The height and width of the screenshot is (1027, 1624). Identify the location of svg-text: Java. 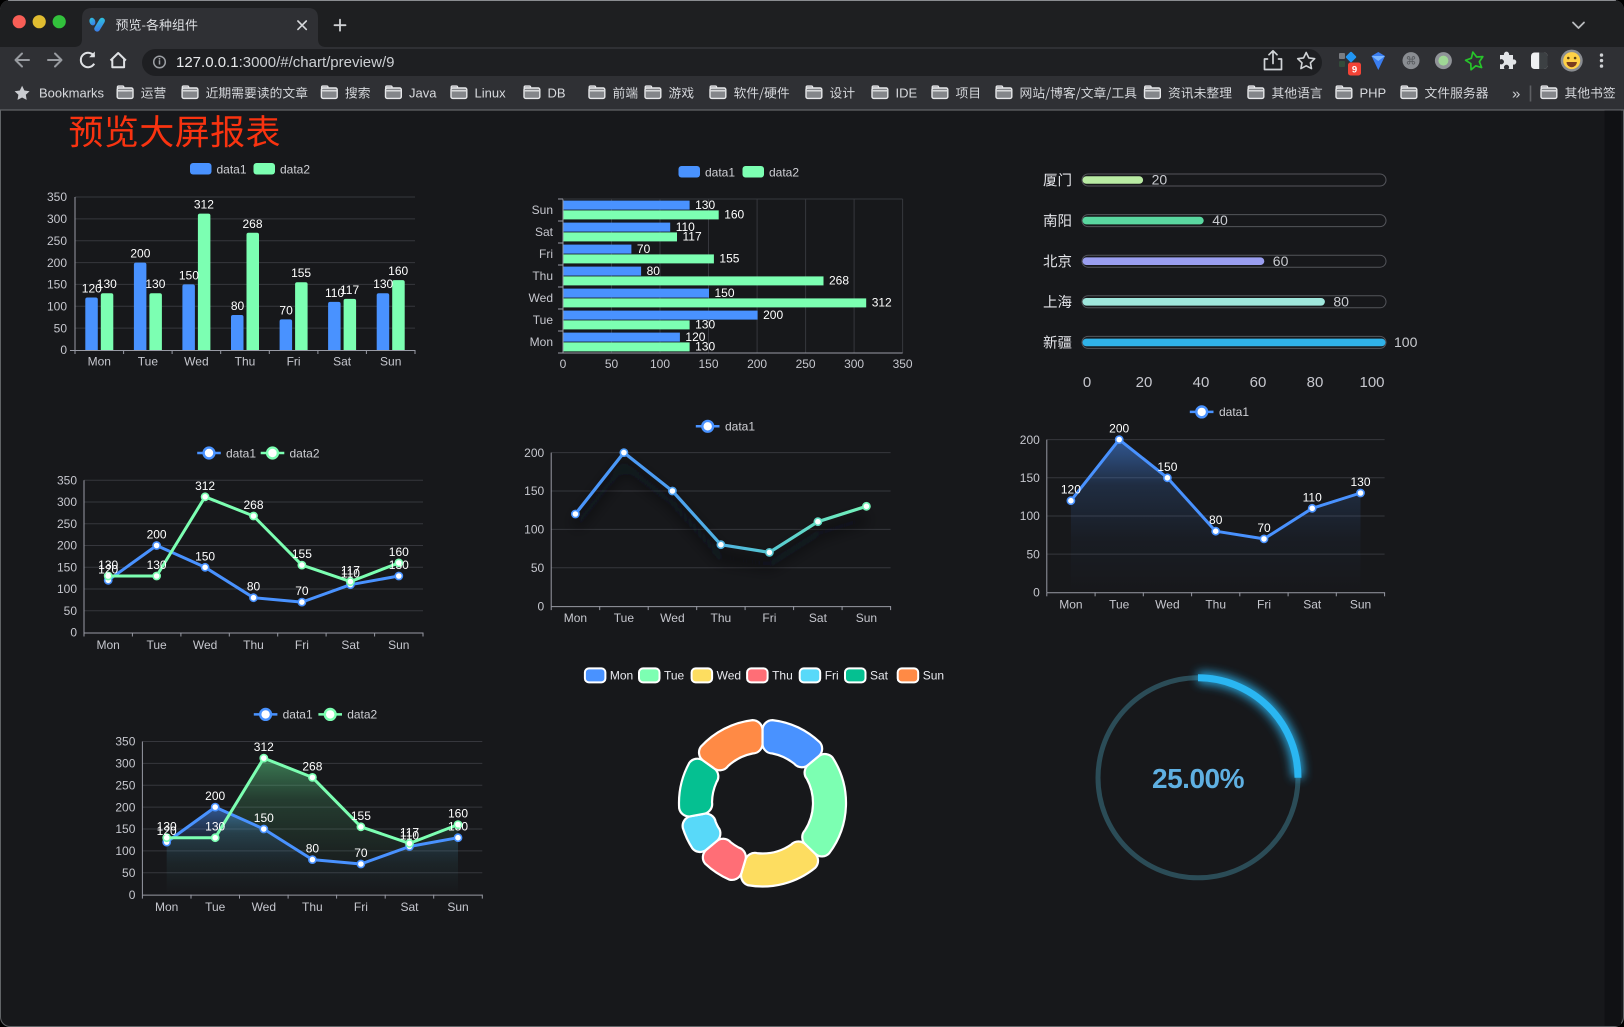
(423, 92).